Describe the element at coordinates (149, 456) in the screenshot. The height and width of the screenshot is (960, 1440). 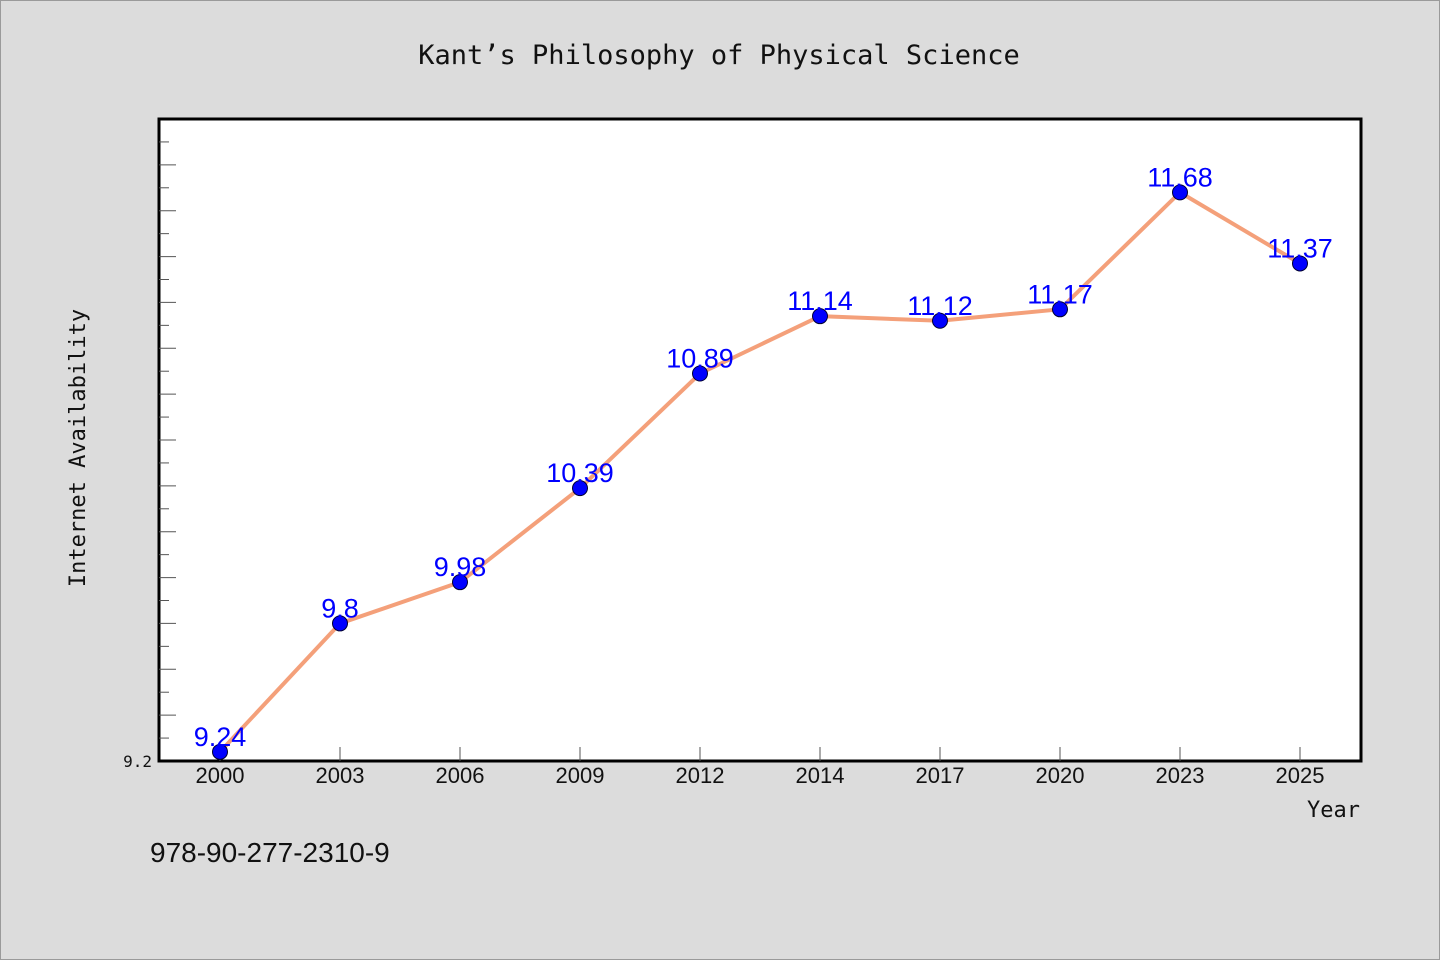
I see `y-axis: 9.2` at that location.